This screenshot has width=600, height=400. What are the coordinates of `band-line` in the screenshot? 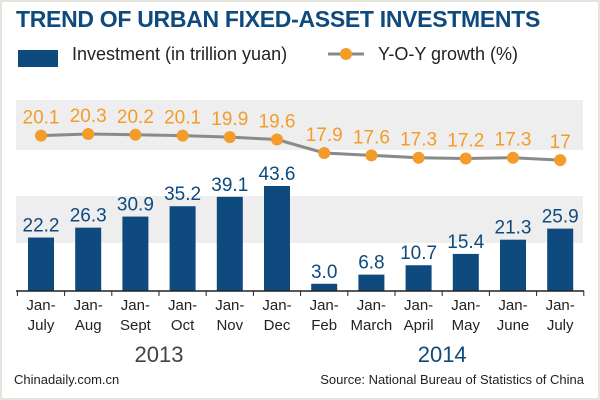 It's located at (299, 125).